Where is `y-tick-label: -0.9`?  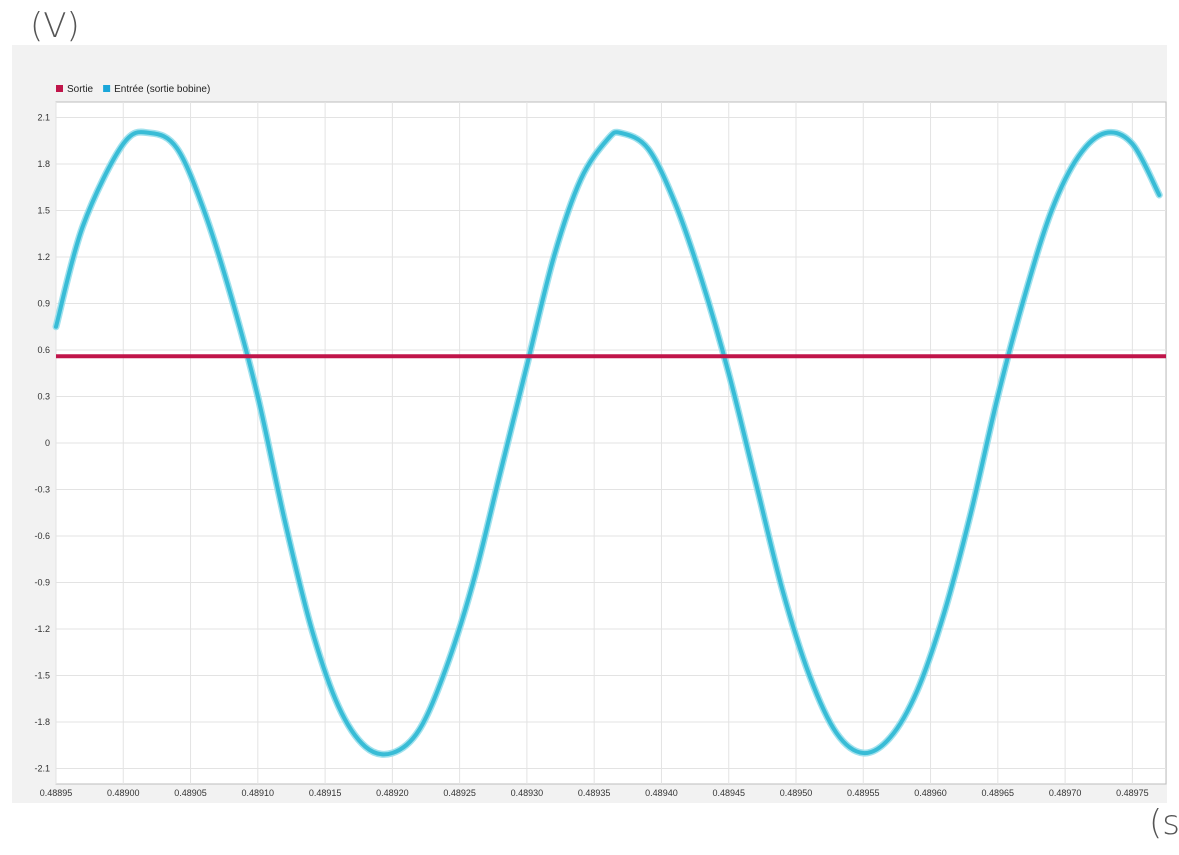
y-tick-label: -0.9 is located at coordinates (42, 583).